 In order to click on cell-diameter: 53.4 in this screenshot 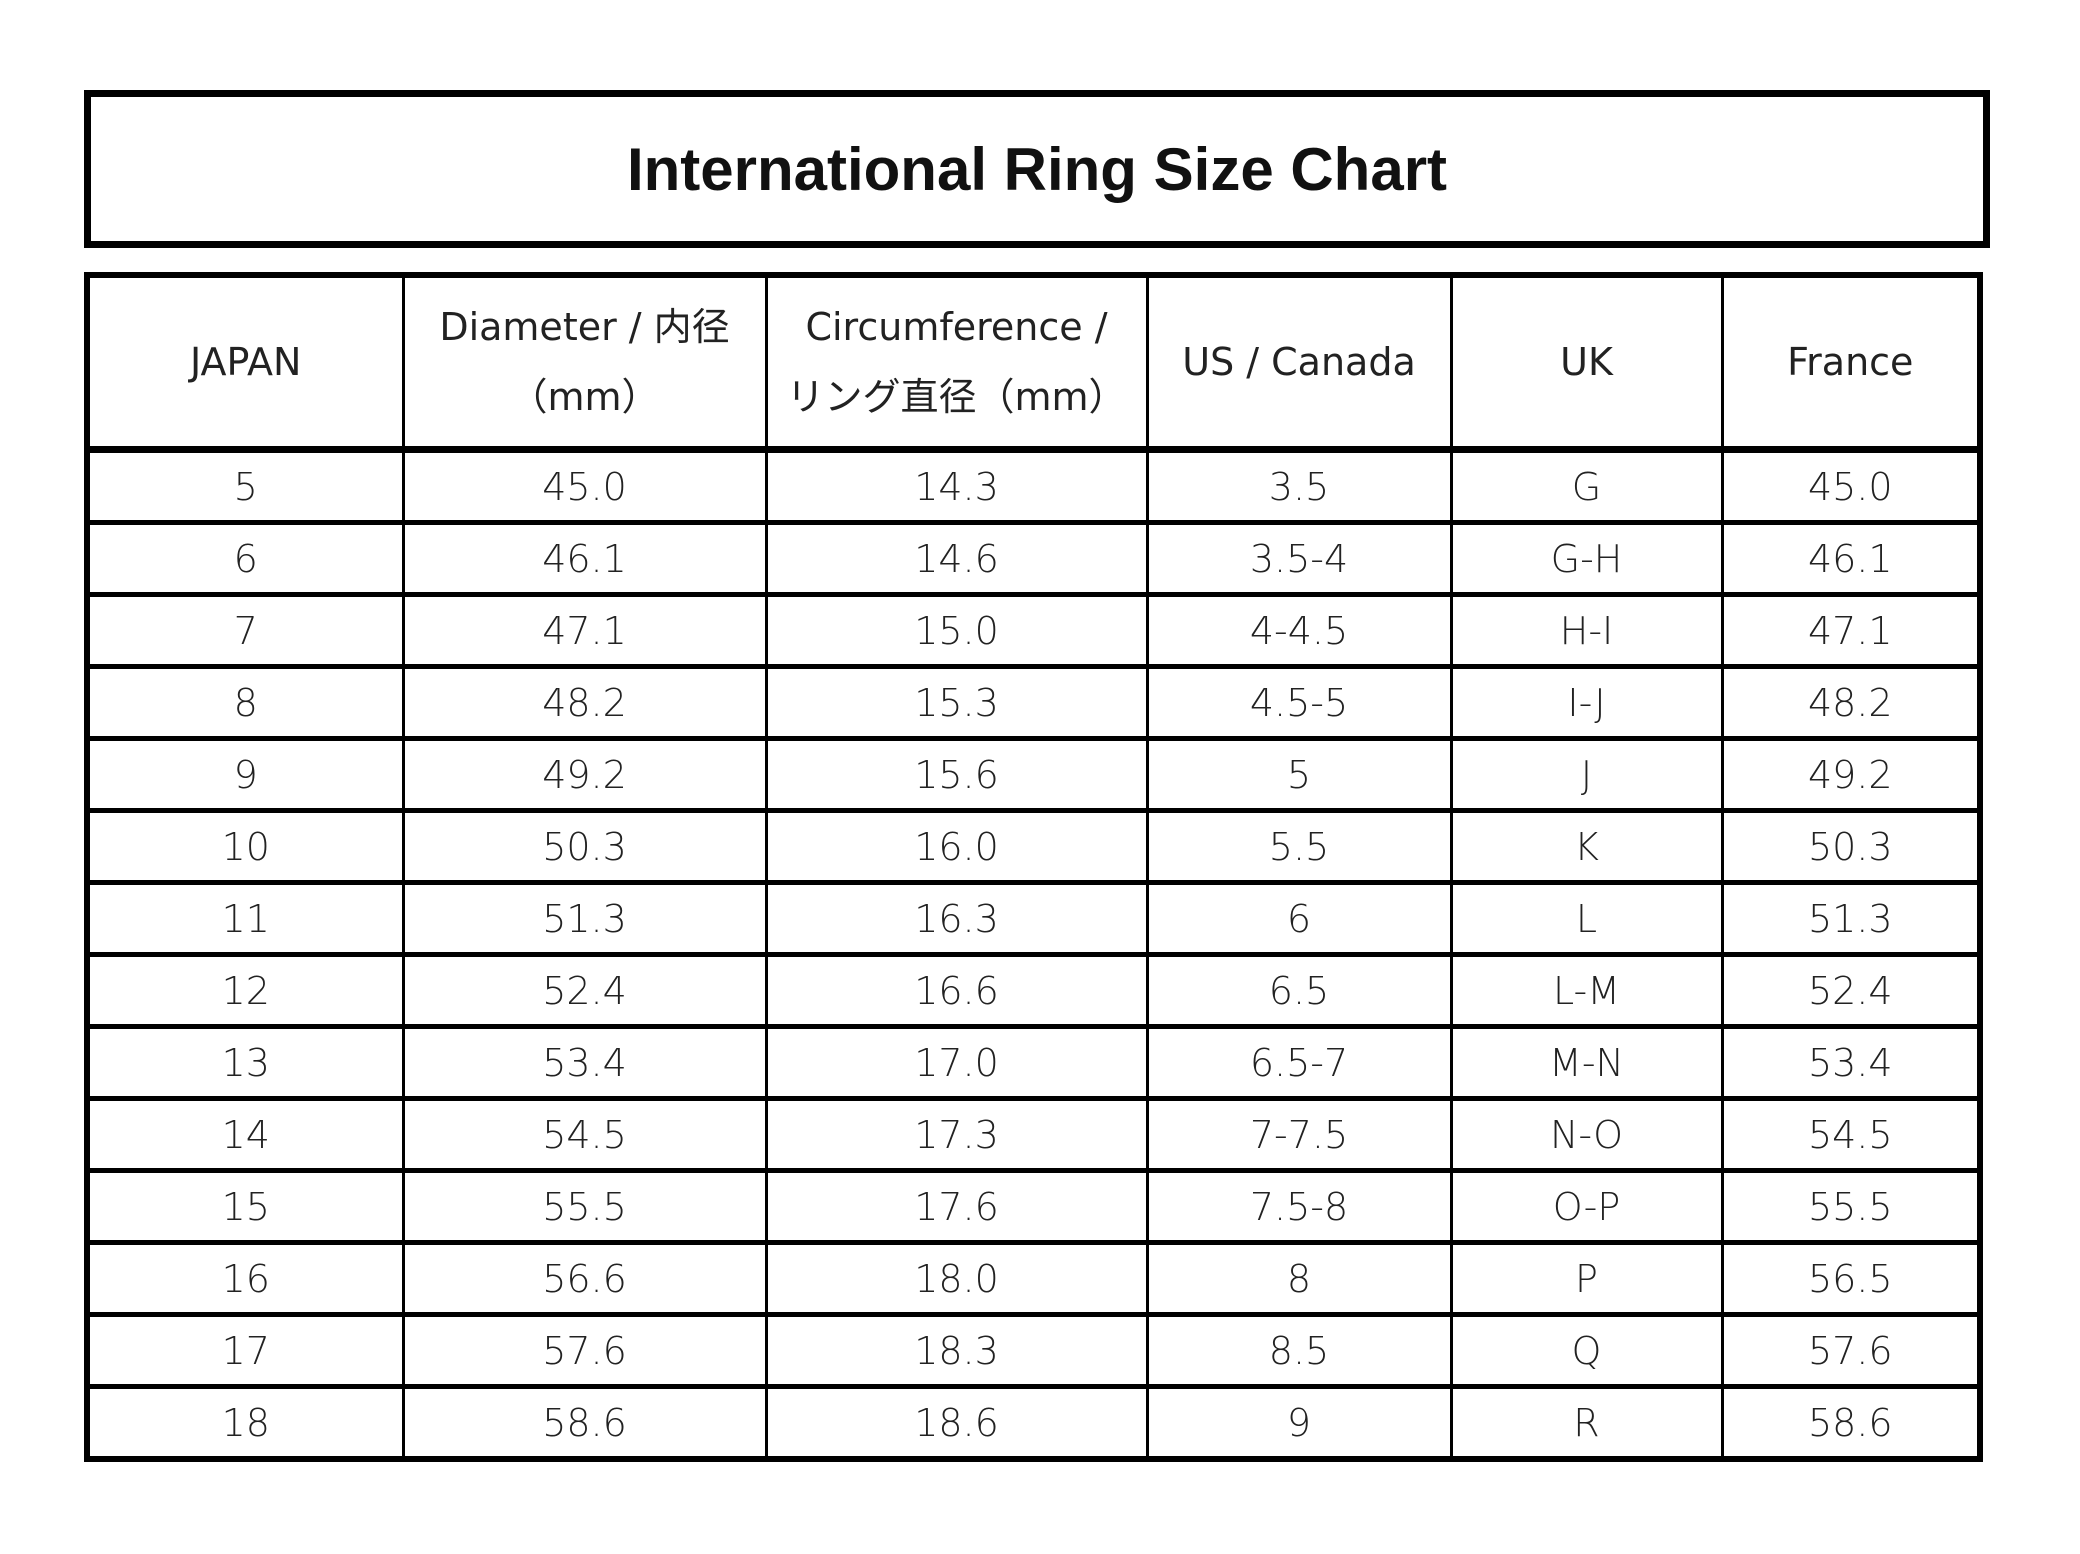, I will do `click(584, 1063)`.